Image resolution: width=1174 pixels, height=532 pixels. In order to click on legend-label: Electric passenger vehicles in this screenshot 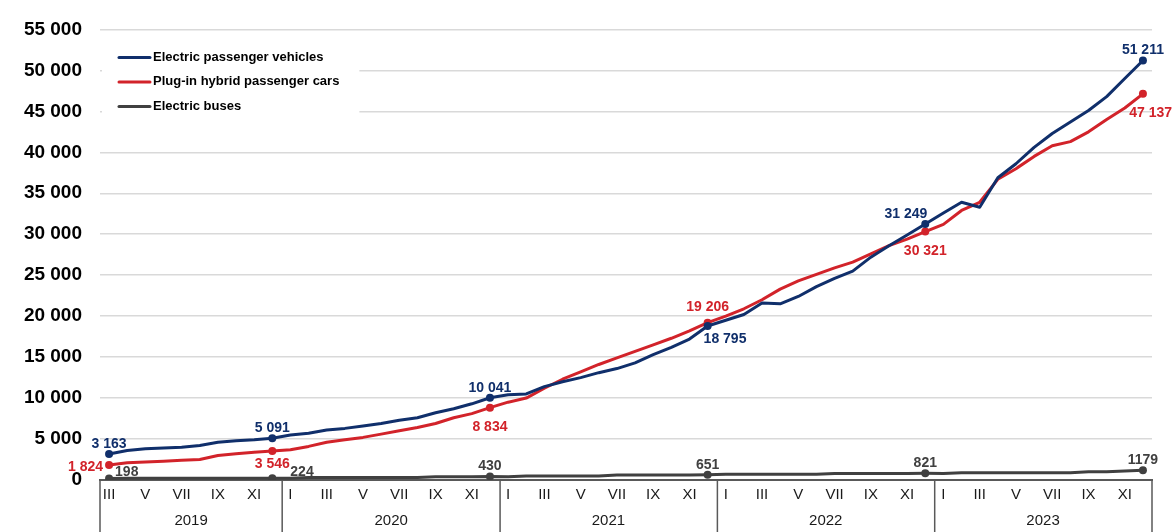, I will do `click(238, 56)`.